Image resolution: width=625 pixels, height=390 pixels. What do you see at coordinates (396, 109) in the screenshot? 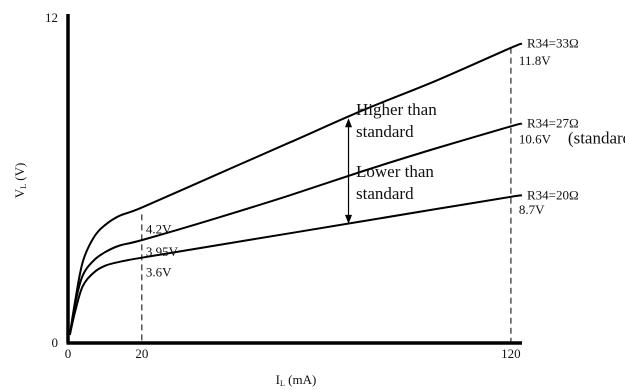
I see `higher-than-standard-line-1: Higher than` at bounding box center [396, 109].